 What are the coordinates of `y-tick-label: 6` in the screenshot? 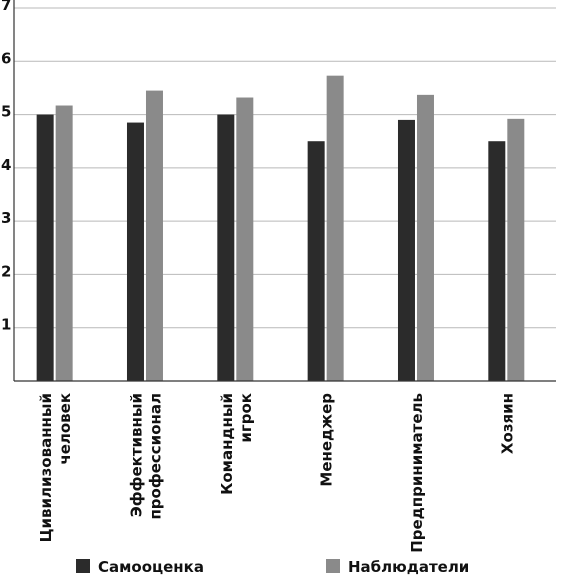 It's located at (6, 58).